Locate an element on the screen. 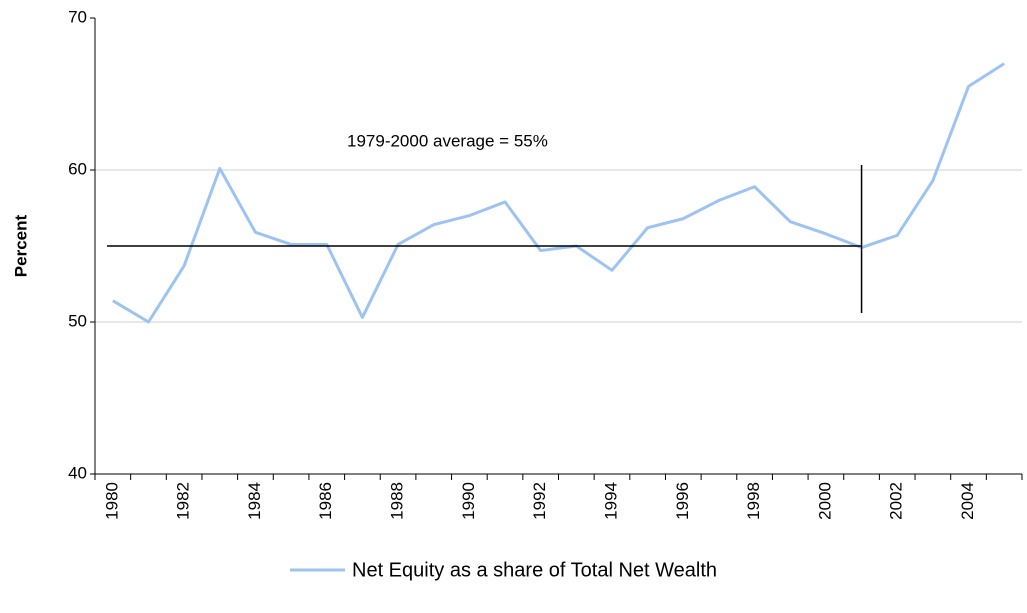 Image resolution: width=1027 pixels, height=613 pixels. x-tick-label: 1982 is located at coordinates (183, 501).